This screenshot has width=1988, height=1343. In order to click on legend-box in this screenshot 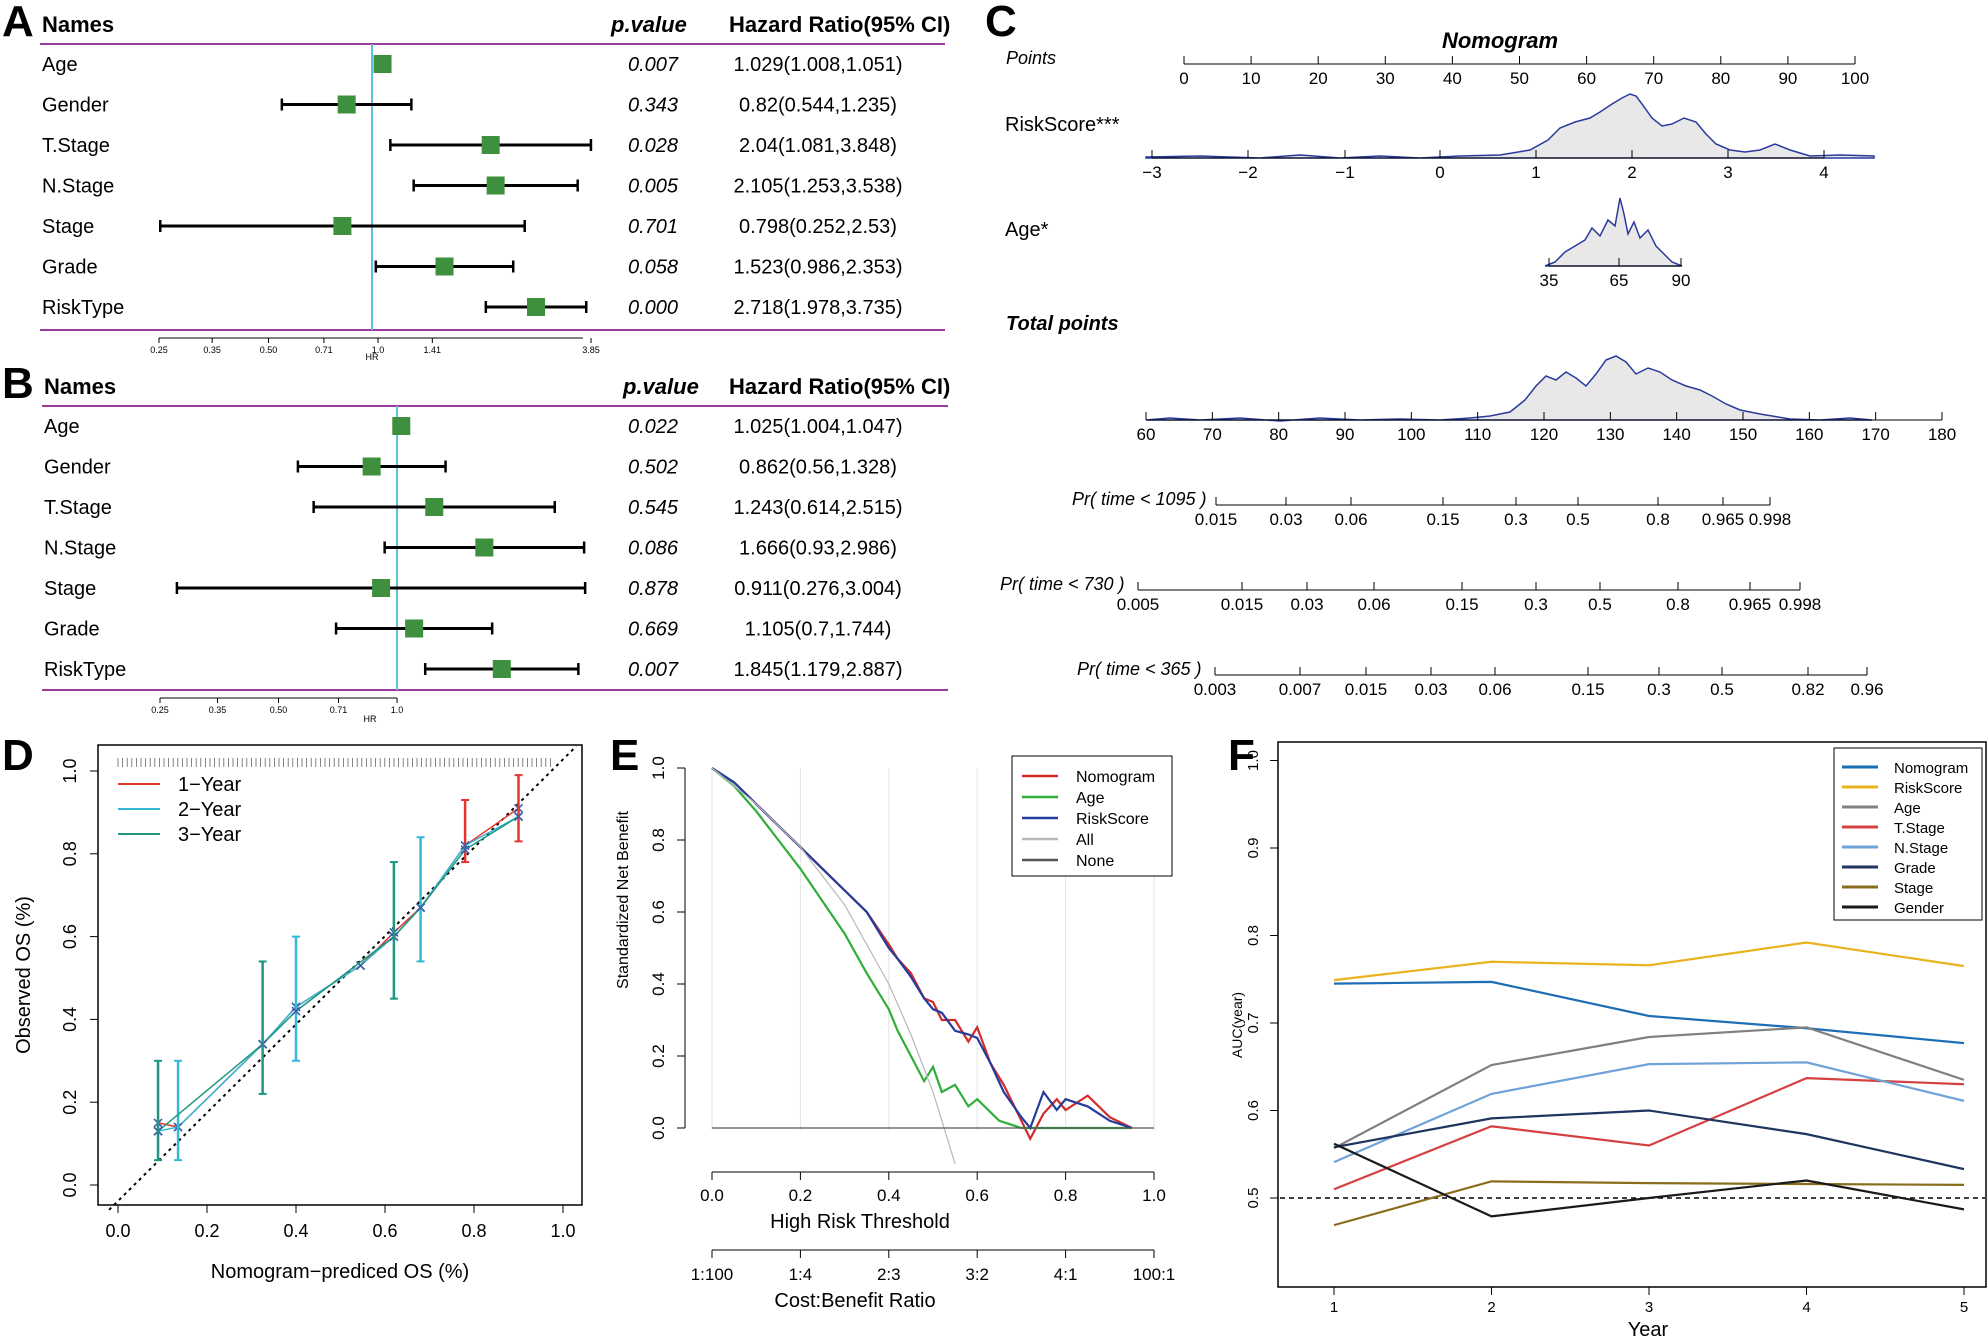, I will do `click(1908, 834)`.